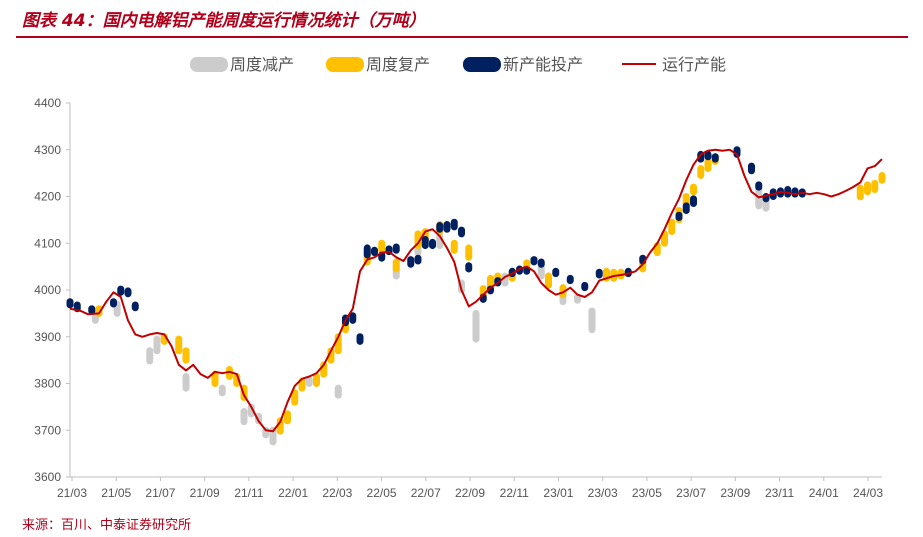  Describe the element at coordinates (47, 430) in the screenshot. I see `y-tick-label: 3700` at that location.